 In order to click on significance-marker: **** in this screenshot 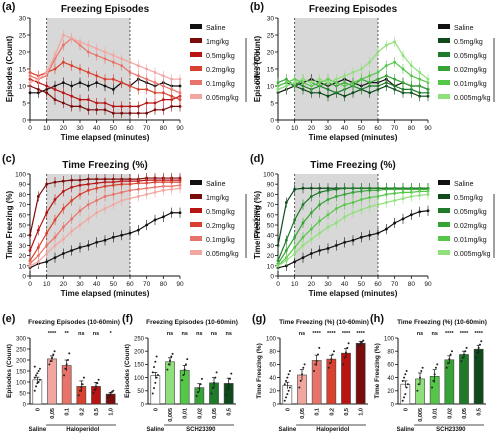, I will do `click(449, 334)`.